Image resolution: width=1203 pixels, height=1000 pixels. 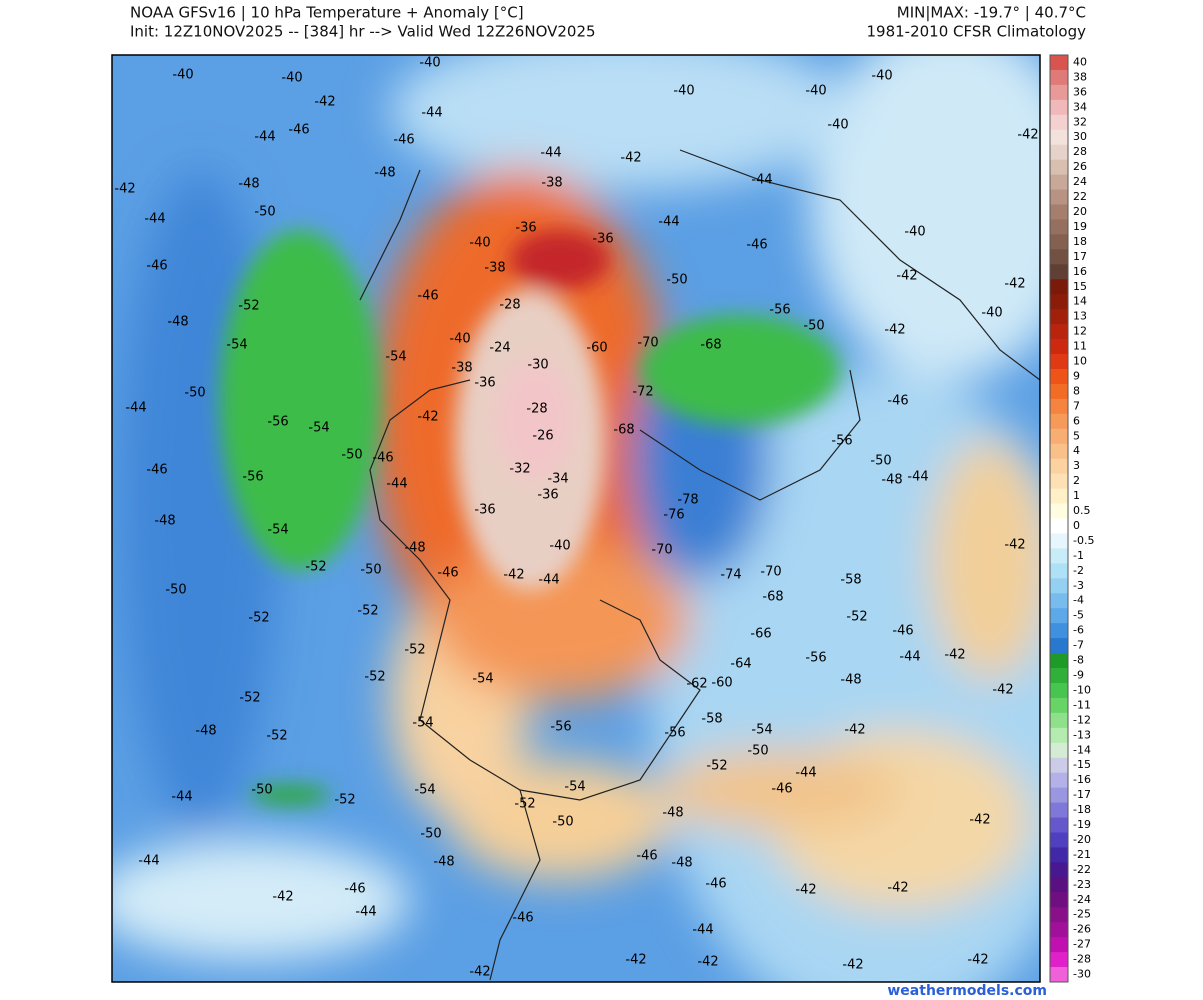 I want to click on climatology: 1981-2010 CFSR Climatology, so click(x=977, y=32).